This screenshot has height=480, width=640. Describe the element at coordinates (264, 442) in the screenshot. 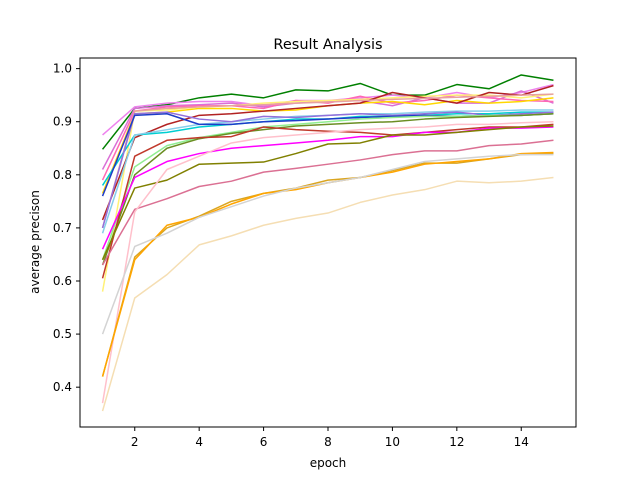

I see `x-tick-label: 6` at that location.